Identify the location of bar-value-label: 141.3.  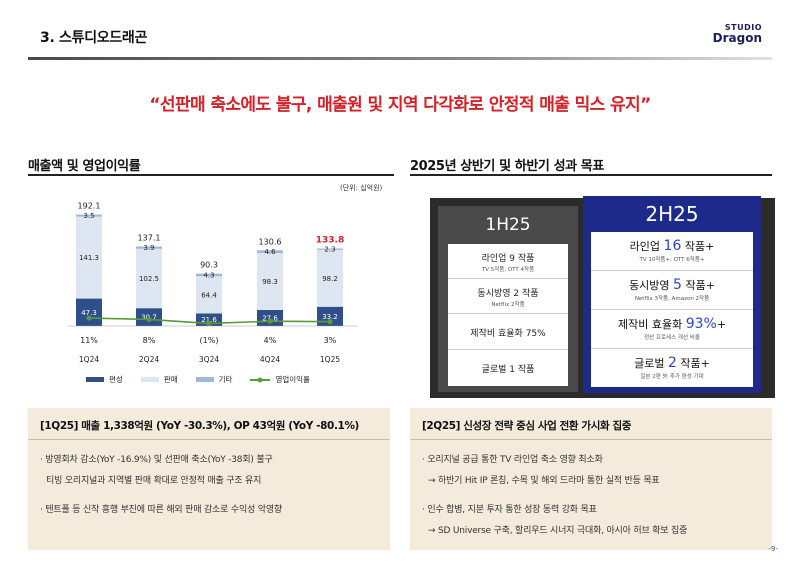
(89, 258).